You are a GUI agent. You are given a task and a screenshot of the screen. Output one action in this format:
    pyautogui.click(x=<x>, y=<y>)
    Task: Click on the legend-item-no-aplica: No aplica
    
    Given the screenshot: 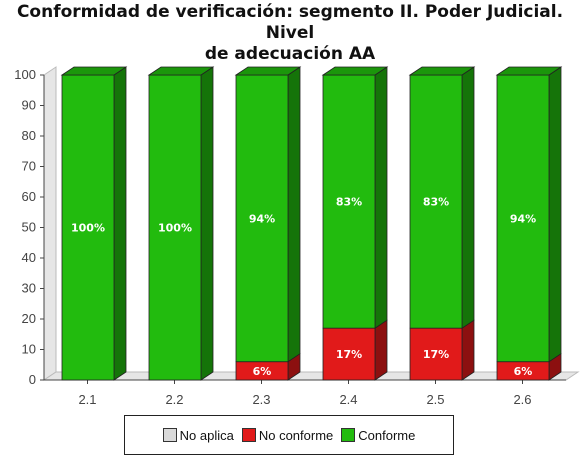 What is the action you would take?
    pyautogui.click(x=198, y=435)
    